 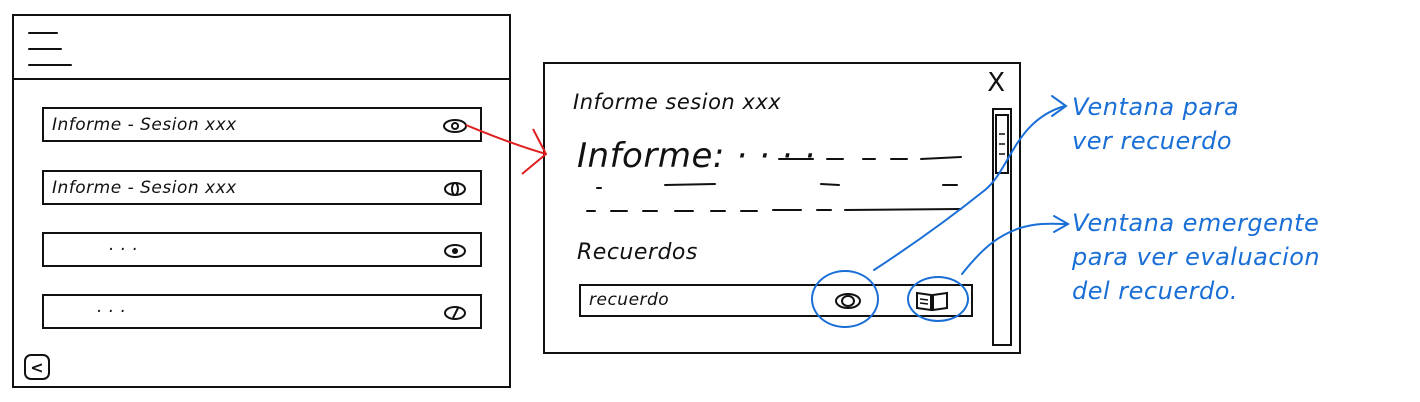 I want to click on close-button: X, so click(x=996, y=83).